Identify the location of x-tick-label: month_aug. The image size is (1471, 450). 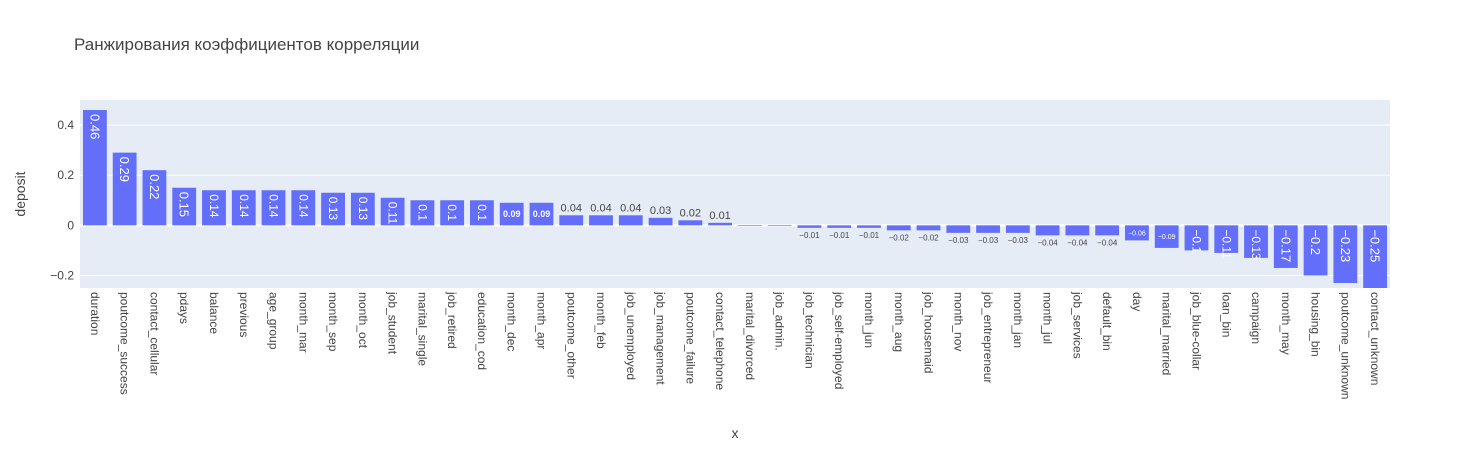
(899, 322).